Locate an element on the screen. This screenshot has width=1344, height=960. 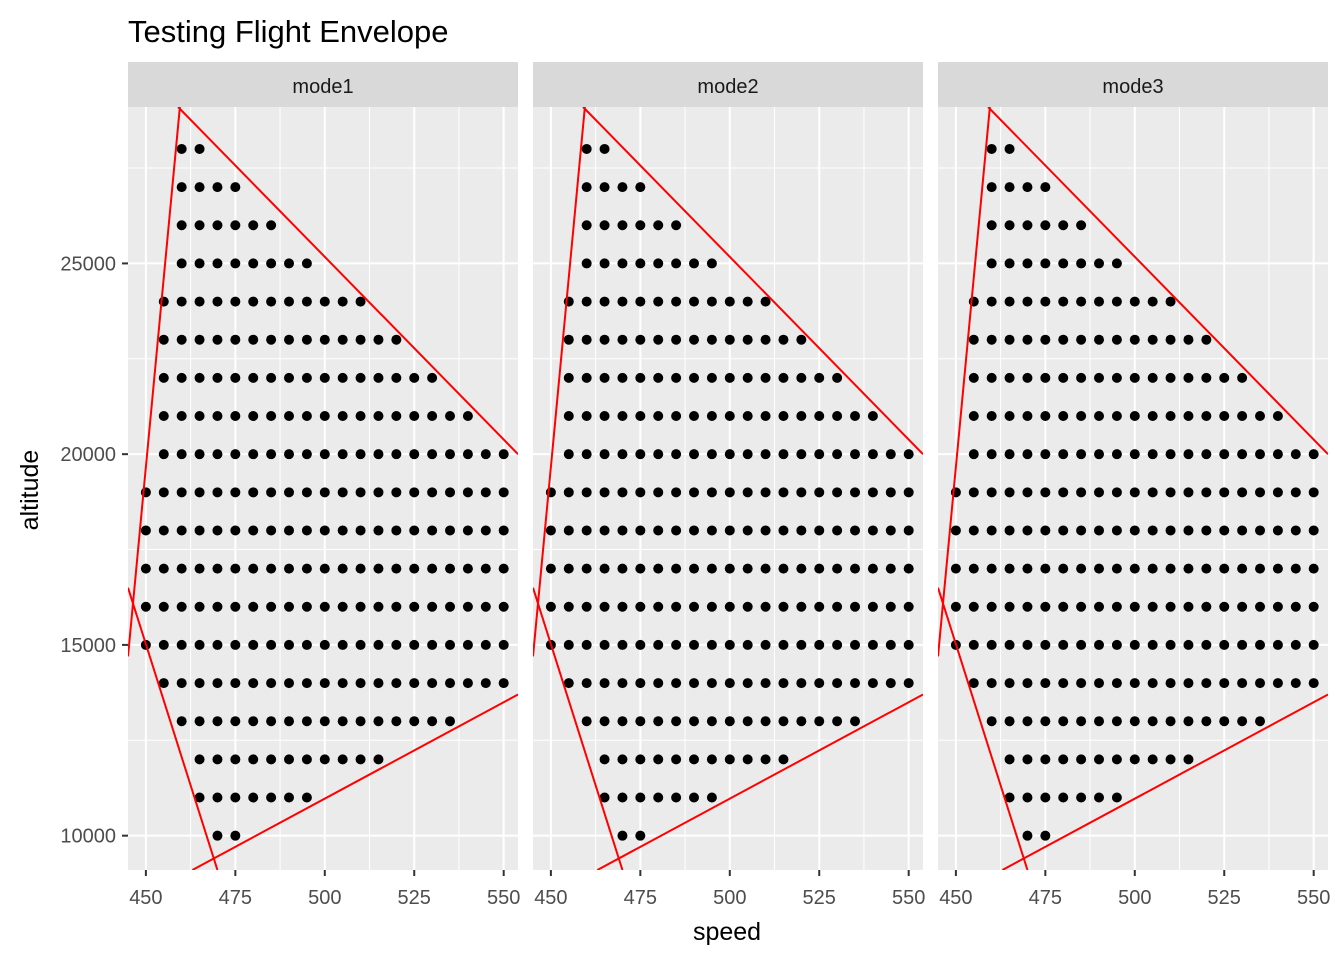
x-tick-label: 450 is located at coordinates (955, 898).